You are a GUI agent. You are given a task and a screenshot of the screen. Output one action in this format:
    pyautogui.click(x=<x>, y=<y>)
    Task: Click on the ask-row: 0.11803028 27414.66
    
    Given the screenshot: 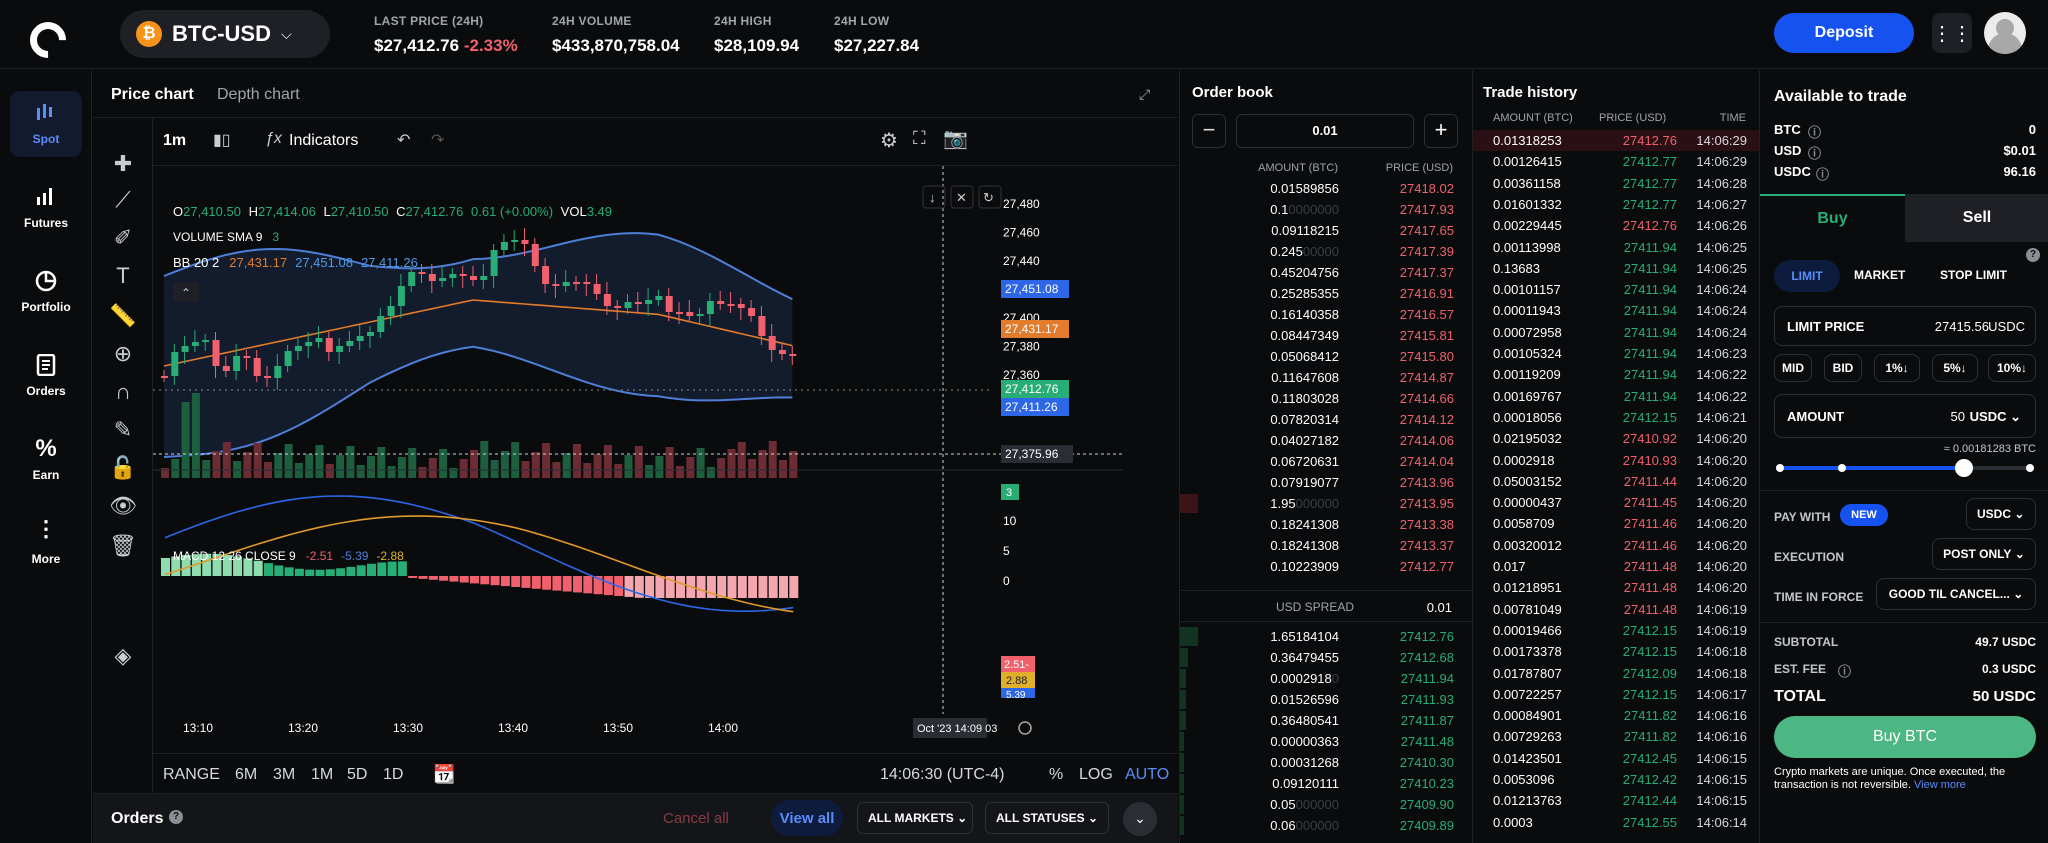 What is the action you would take?
    pyautogui.click(x=1326, y=398)
    